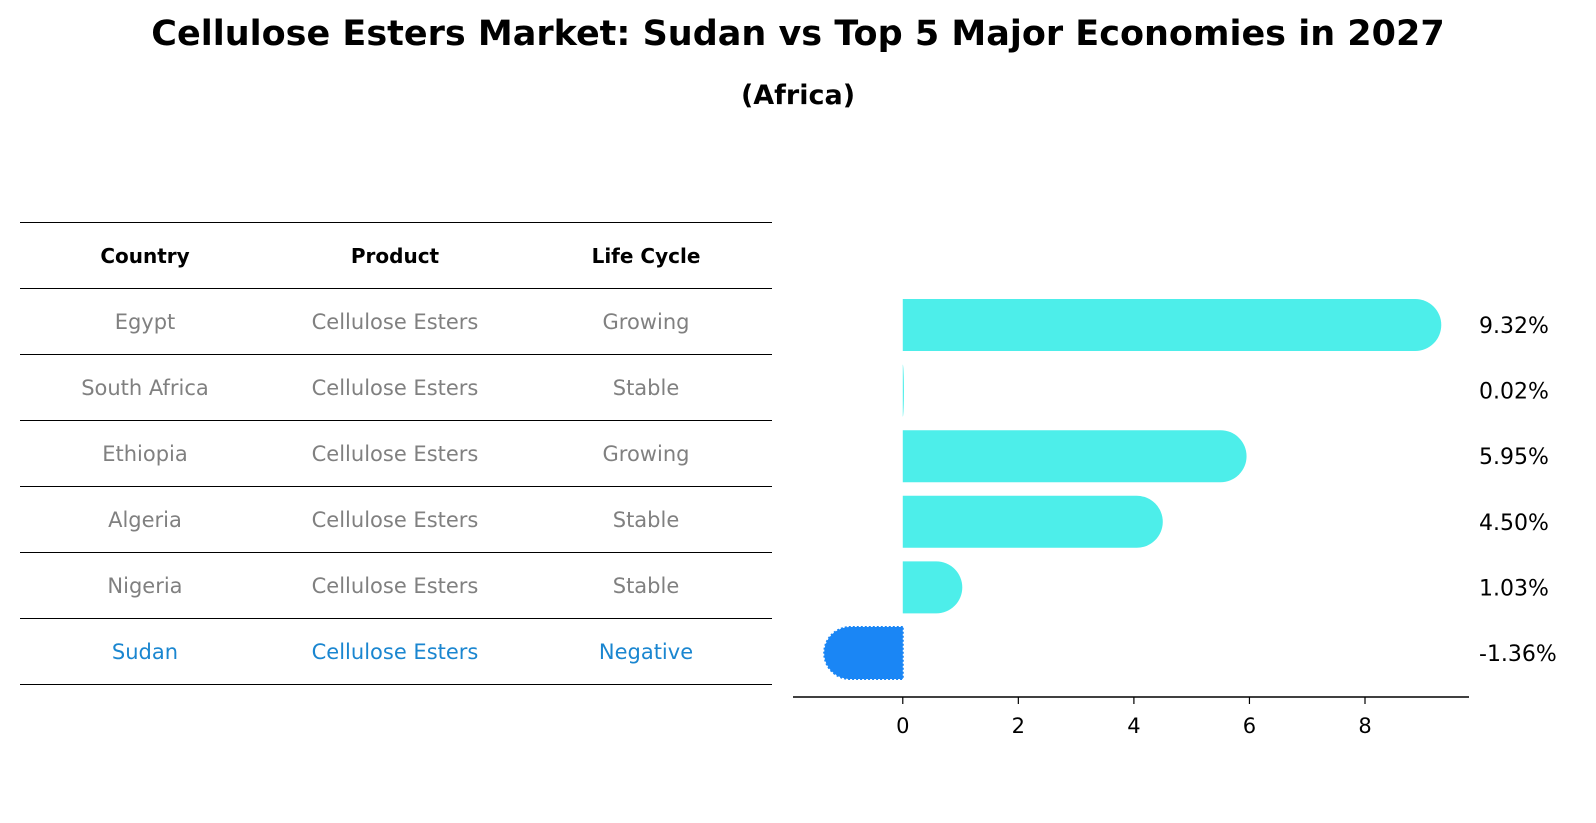  I want to click on bar-ethiopia, so click(1074, 456).